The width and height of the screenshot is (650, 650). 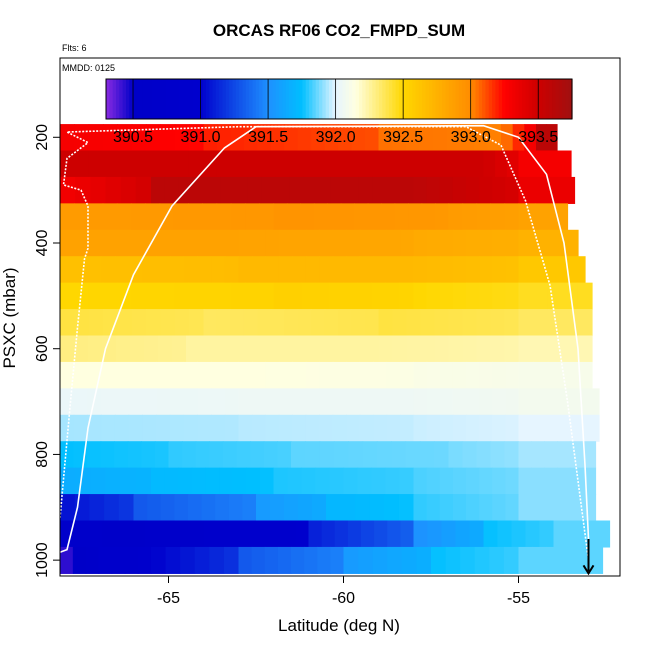 What do you see at coordinates (168, 598) in the screenshot?
I see `x-tick-label: -65` at bounding box center [168, 598].